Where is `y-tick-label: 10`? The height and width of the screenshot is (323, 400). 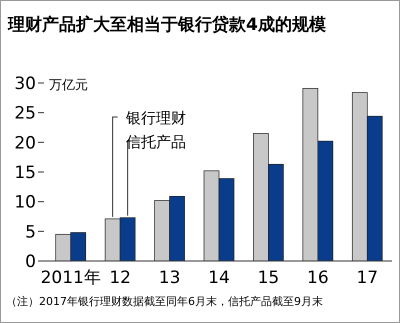 y-tick-label: 10 is located at coordinates (25, 202).